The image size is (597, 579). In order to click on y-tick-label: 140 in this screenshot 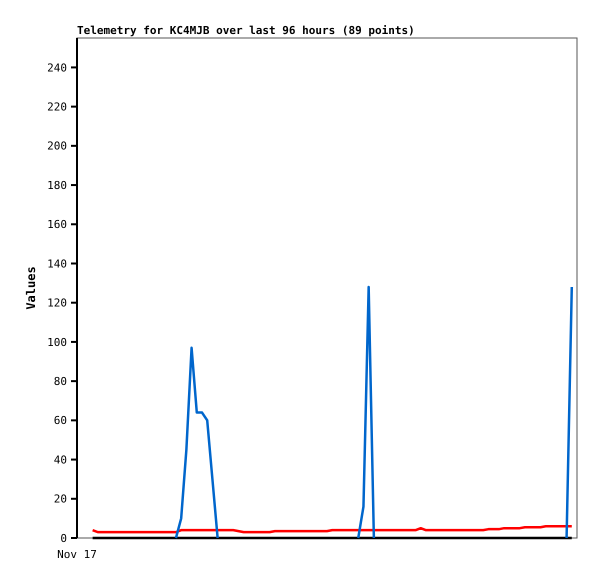, I will do `click(57, 263)`.